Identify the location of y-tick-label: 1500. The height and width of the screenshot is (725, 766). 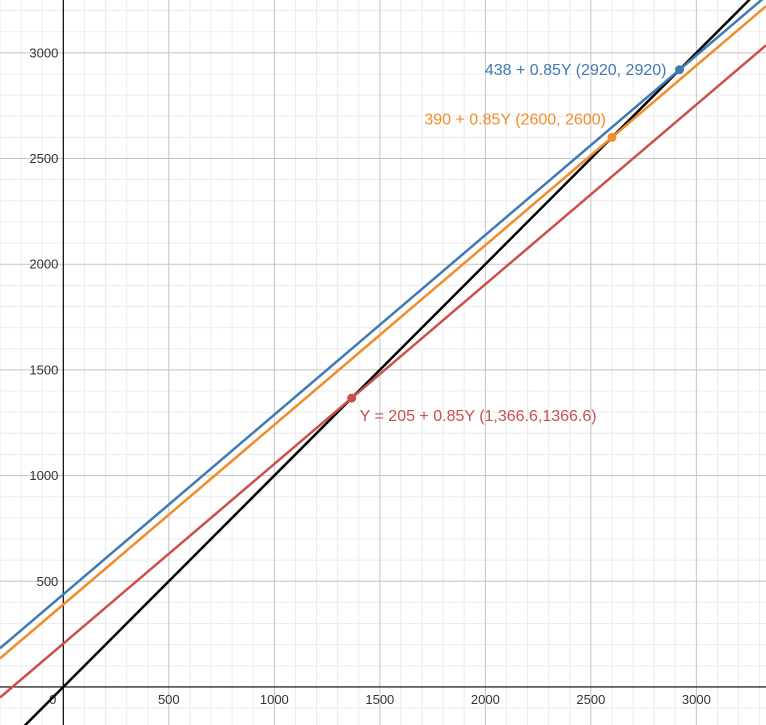
(43, 369).